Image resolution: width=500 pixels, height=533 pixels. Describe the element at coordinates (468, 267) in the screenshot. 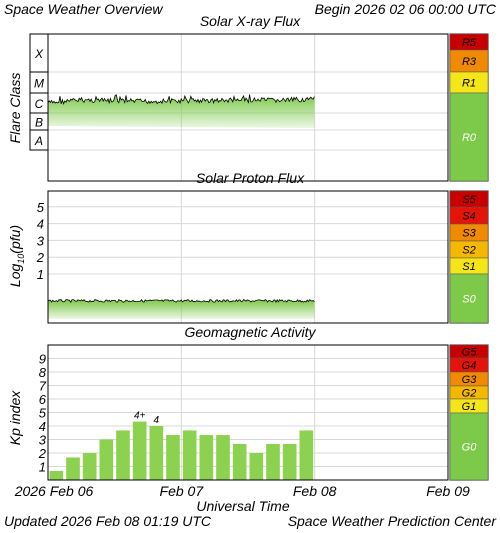

I see `scale-s1-label: S1` at that location.